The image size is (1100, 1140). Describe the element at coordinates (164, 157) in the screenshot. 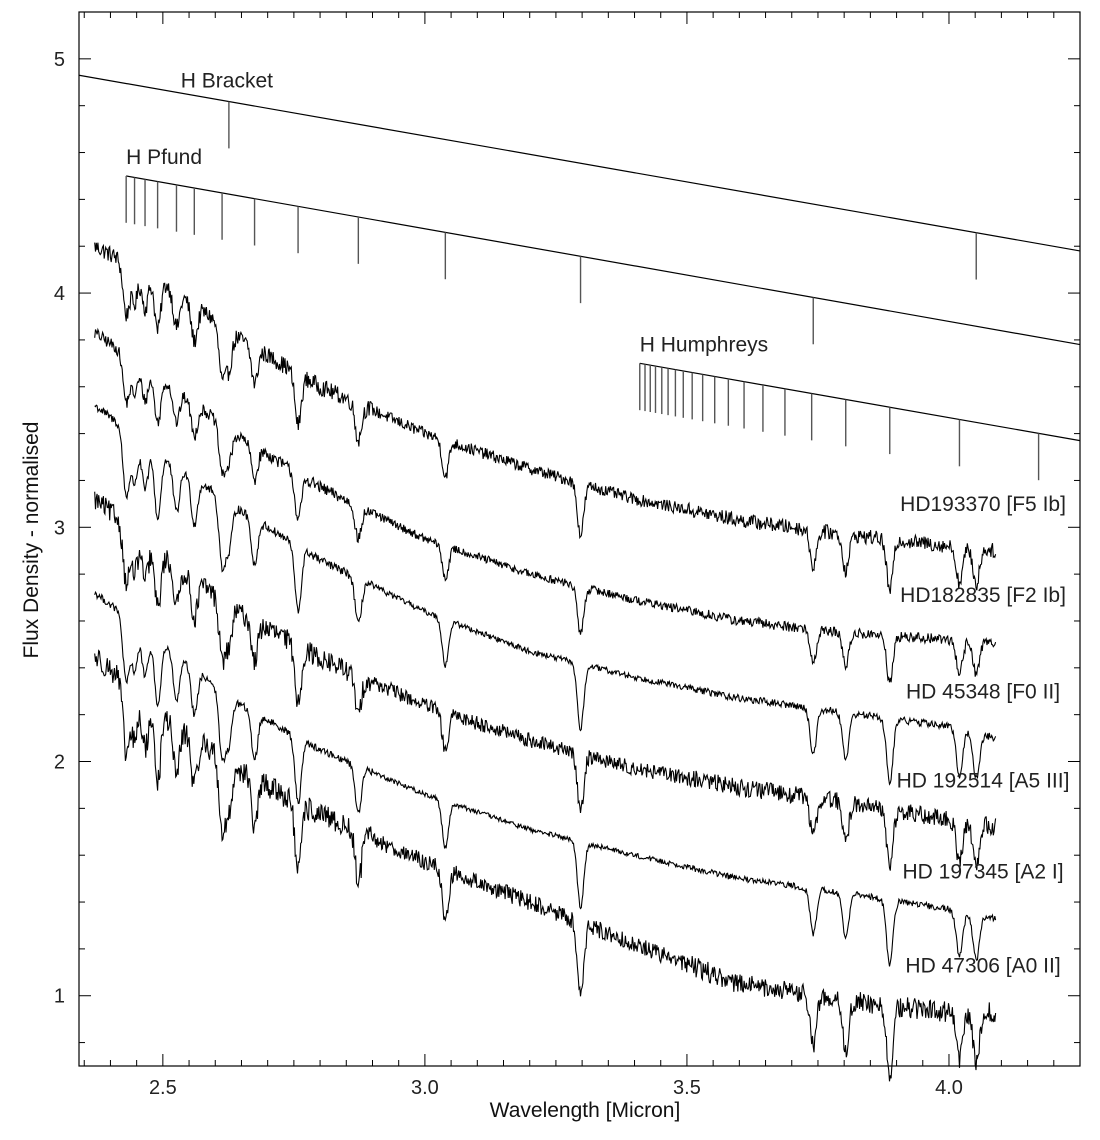

I see `hydrogen-series-label: H Pfund` at that location.